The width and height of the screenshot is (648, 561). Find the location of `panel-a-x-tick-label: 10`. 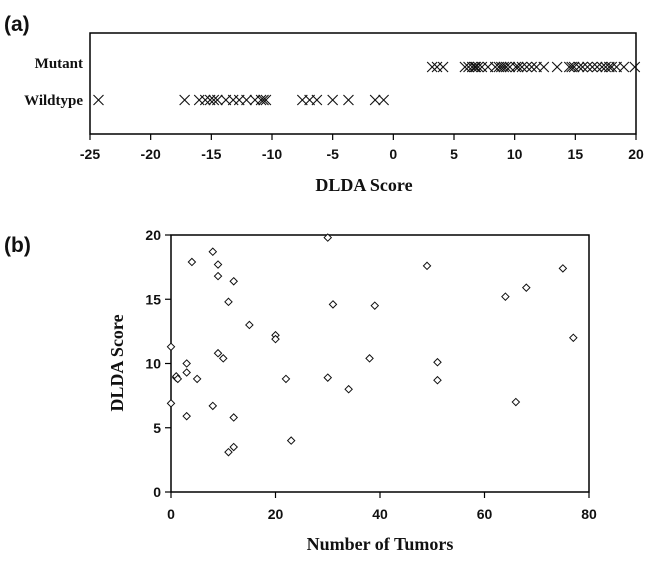

panel-a-x-tick-label: 10 is located at coordinates (515, 154).